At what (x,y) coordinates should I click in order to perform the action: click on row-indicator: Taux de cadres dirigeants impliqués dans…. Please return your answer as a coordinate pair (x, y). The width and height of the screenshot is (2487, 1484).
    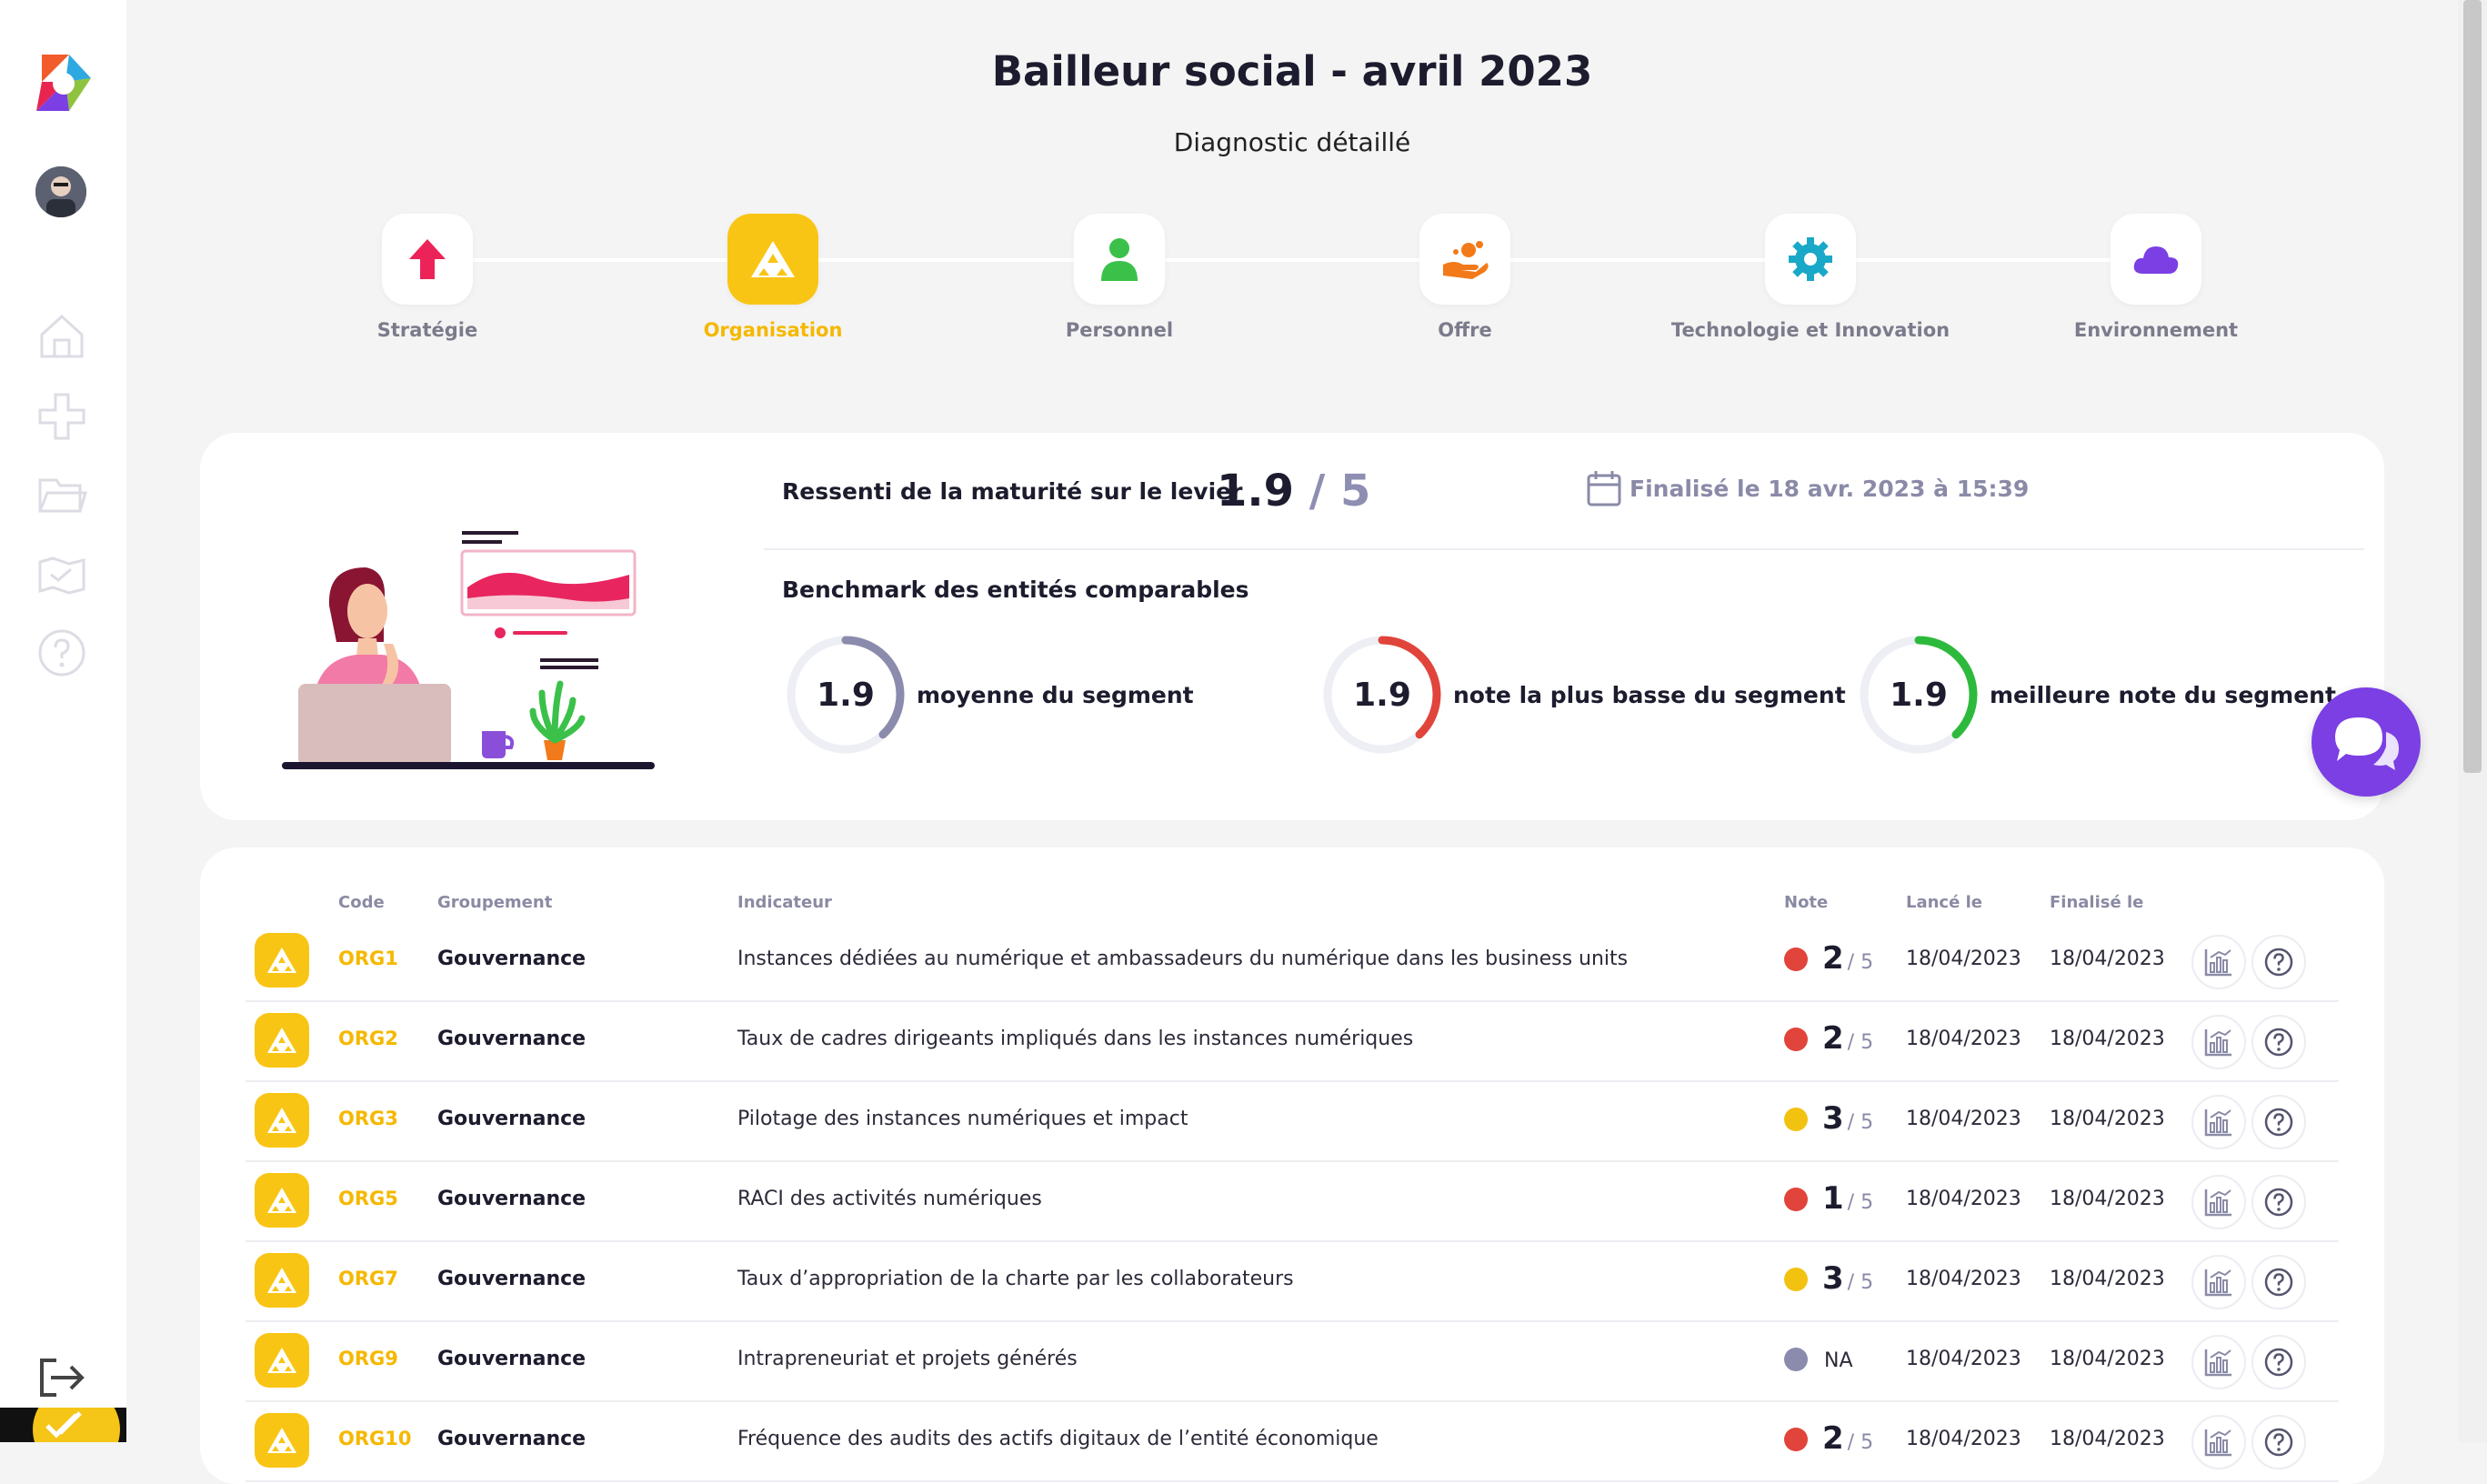
    Looking at the image, I should click on (1075, 1039).